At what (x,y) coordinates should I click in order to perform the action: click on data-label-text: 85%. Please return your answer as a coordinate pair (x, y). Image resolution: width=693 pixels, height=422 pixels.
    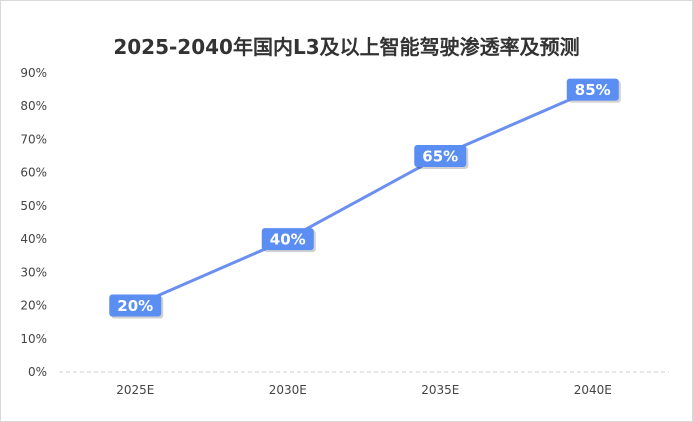
    Looking at the image, I should click on (593, 90).